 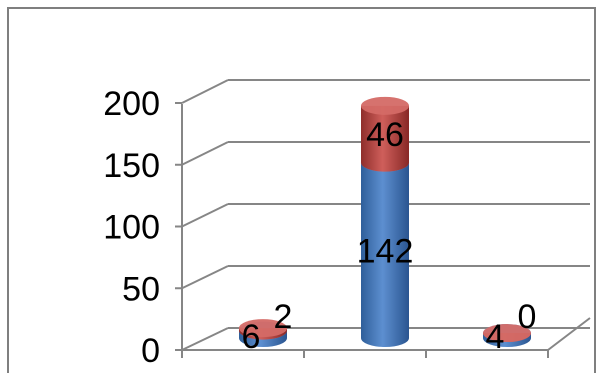 What do you see at coordinates (141, 289) in the screenshot?
I see `y-tick-label-1: 50` at bounding box center [141, 289].